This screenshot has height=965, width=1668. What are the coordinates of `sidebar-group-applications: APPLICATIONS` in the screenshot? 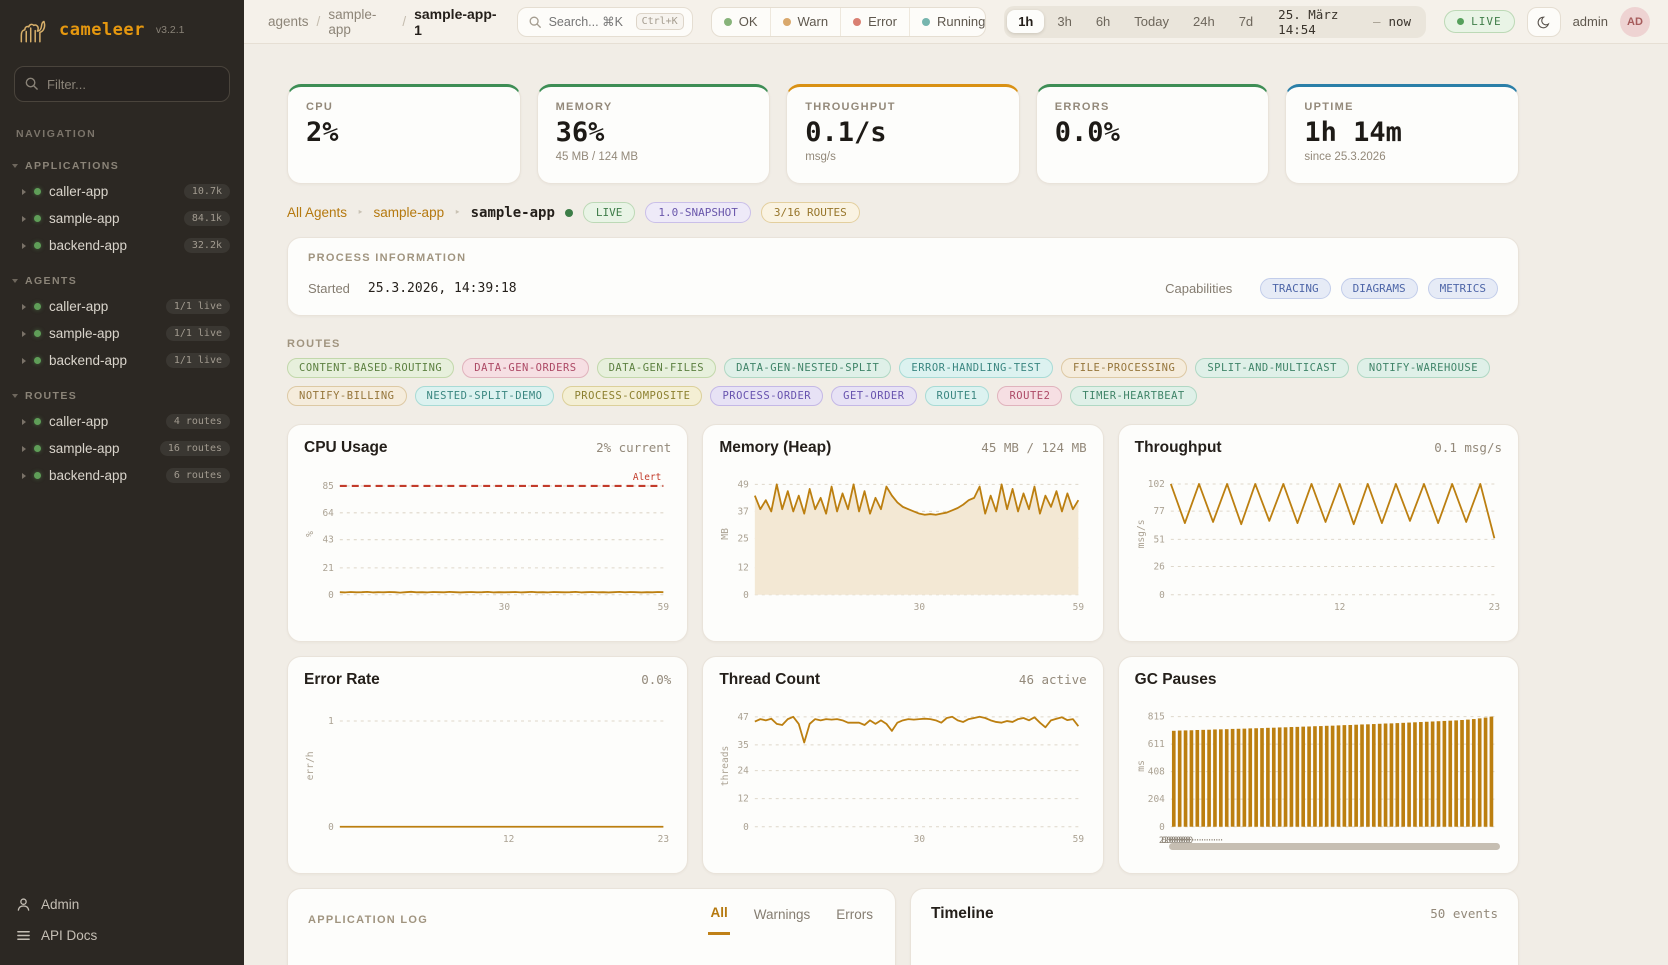 It's located at (122, 161).